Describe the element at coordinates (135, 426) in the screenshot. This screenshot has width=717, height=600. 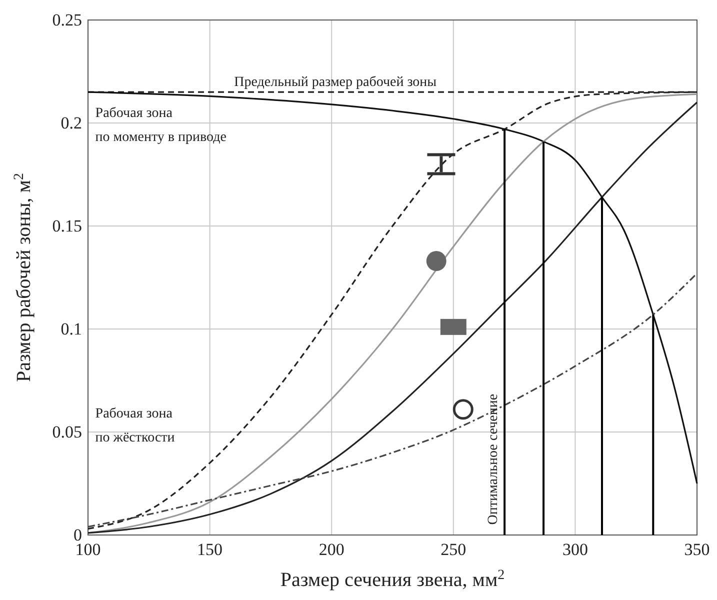
I see `annotation: Рабочая зона по жёсткости` at that location.